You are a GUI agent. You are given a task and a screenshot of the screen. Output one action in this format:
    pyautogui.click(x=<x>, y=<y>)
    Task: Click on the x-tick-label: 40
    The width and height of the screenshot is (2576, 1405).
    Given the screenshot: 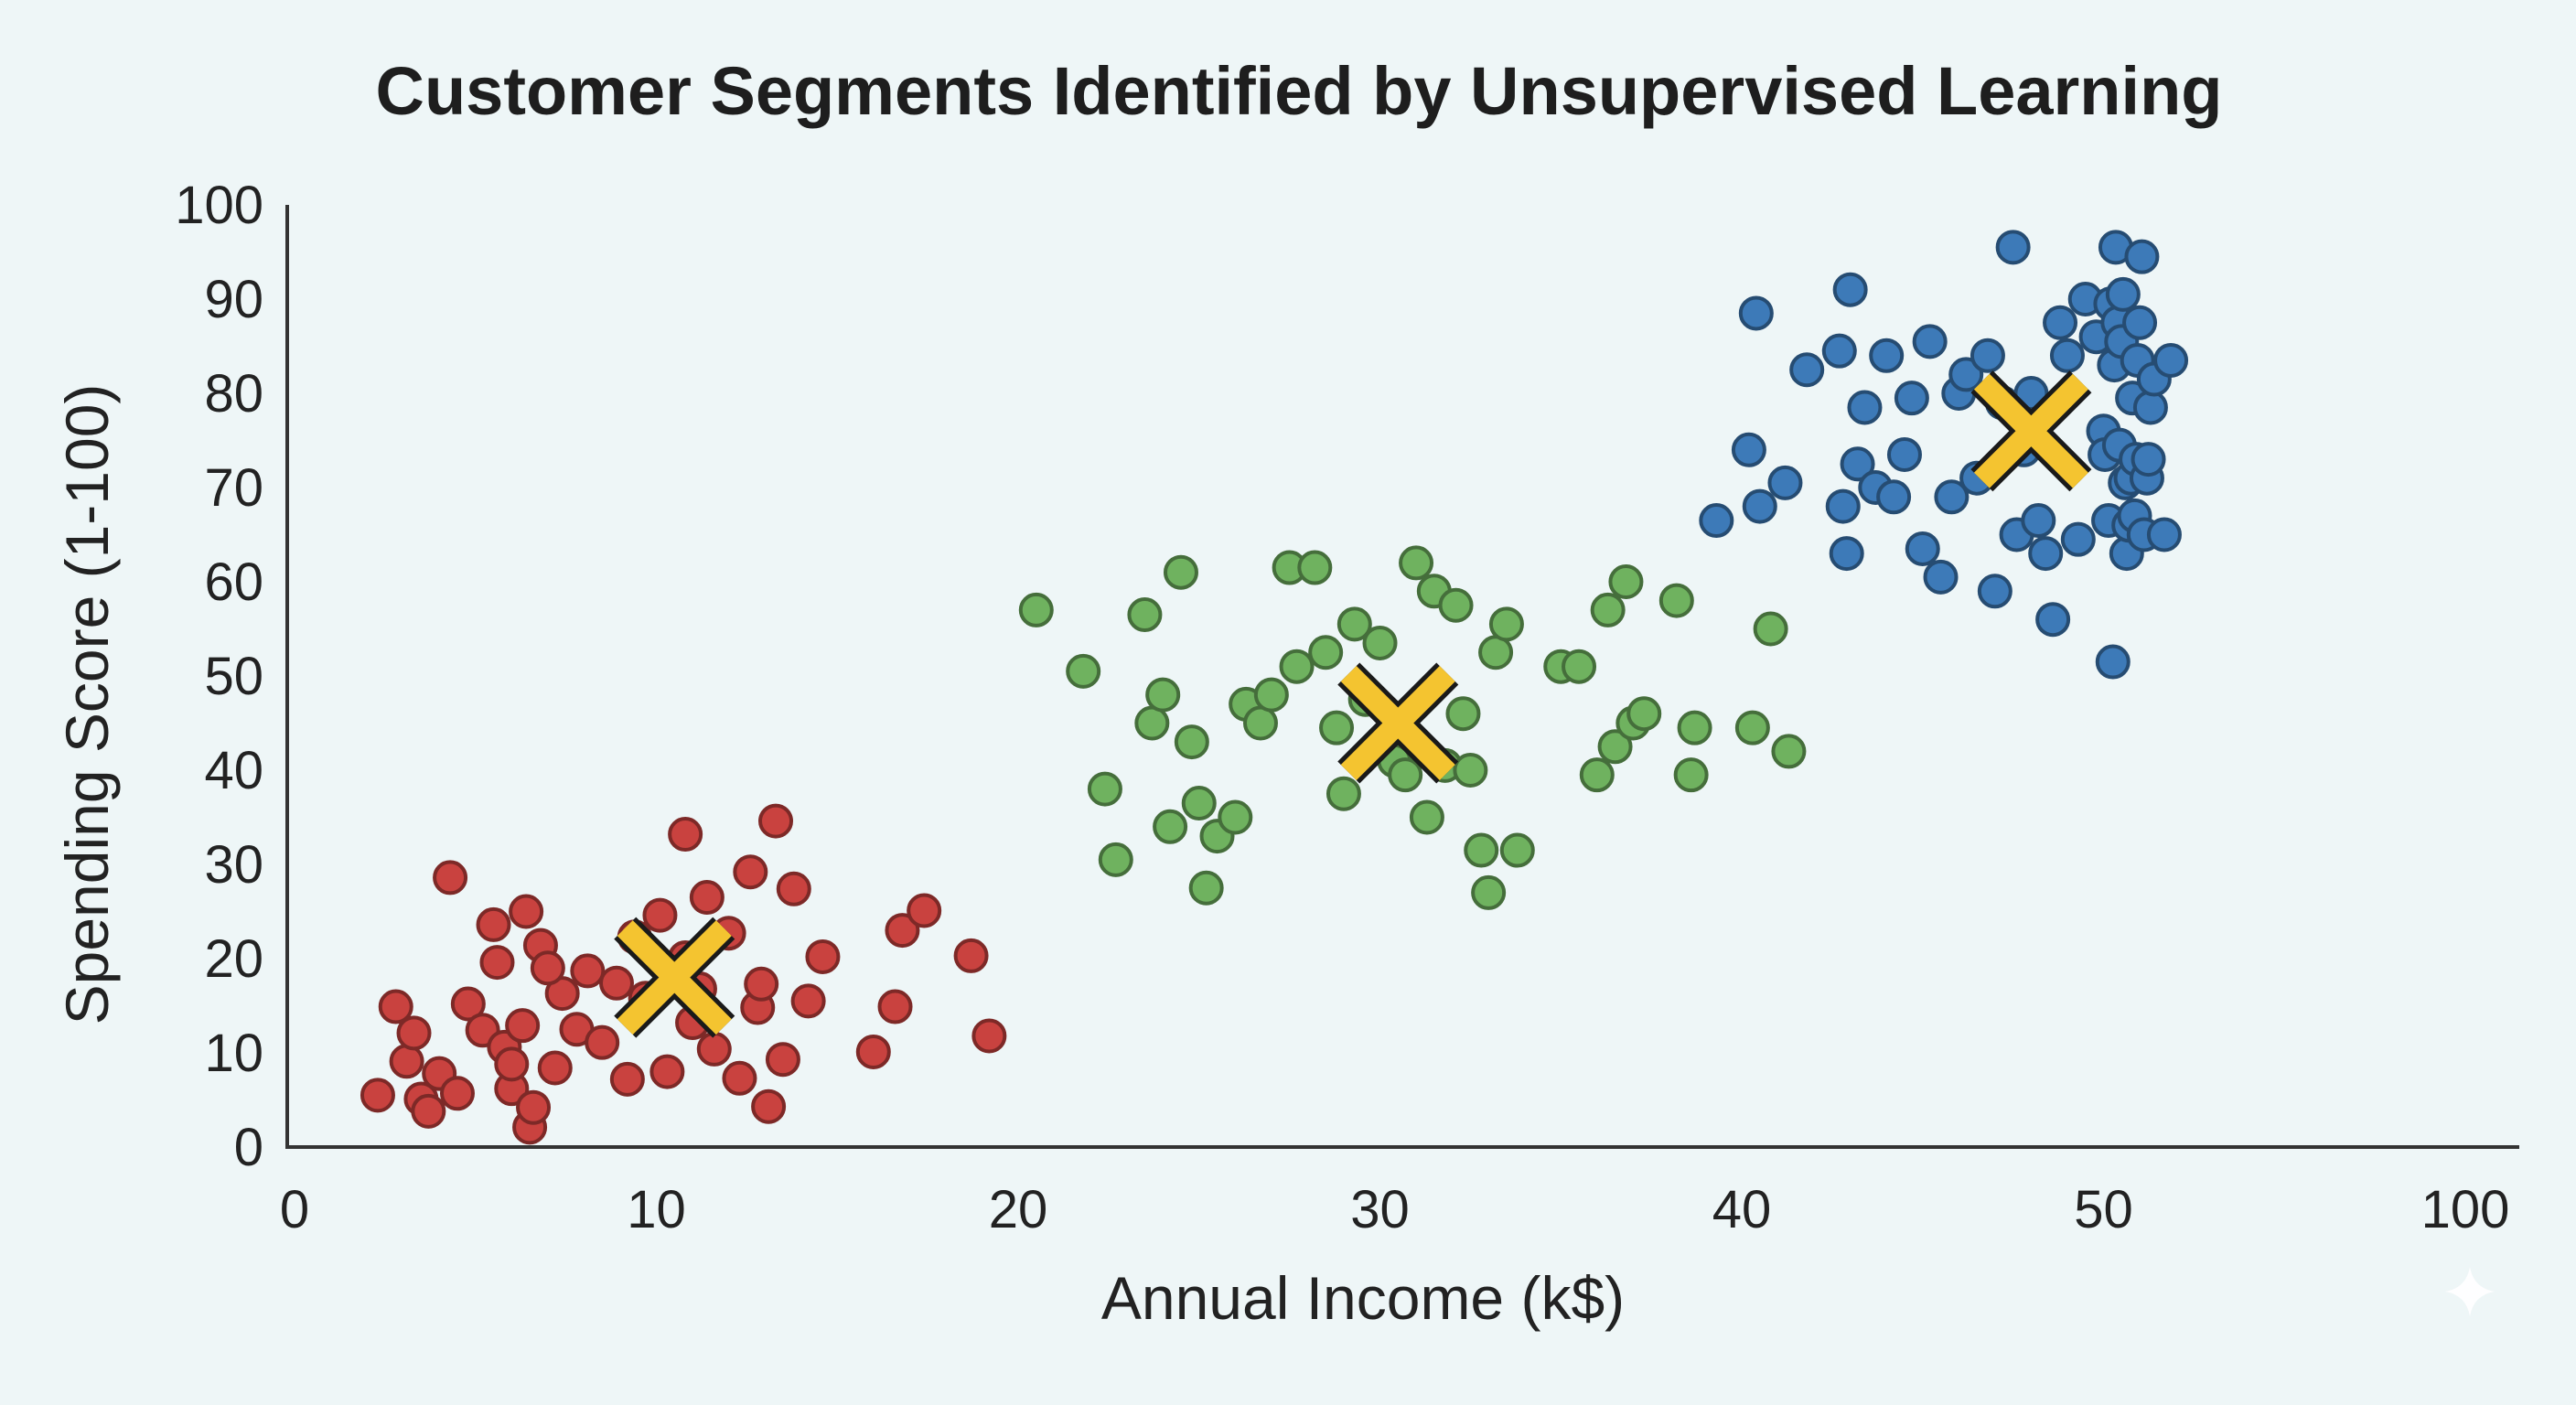 What is the action you would take?
    pyautogui.click(x=1742, y=1209)
    